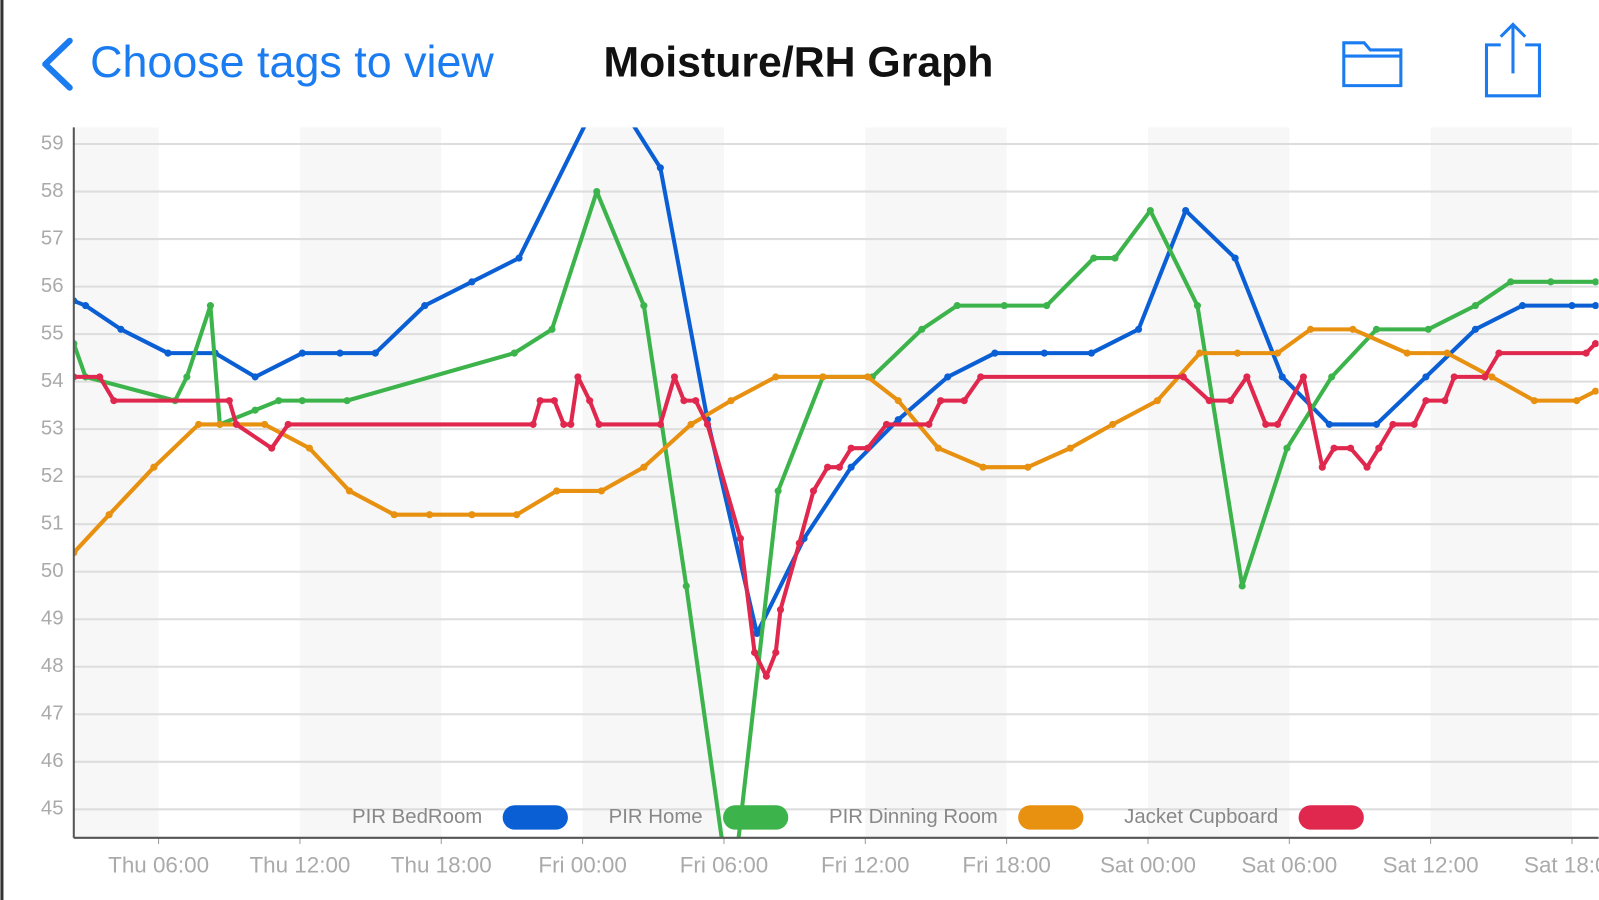  I want to click on screen-title: Moisture/RH Graph, so click(798, 63).